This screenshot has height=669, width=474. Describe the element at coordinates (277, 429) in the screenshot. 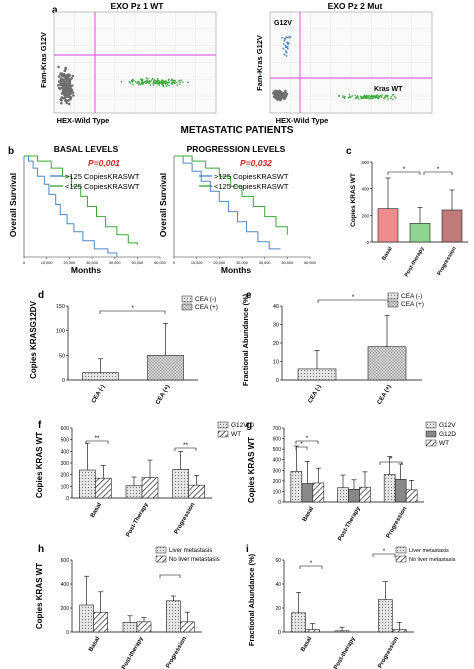

I see `y-tick-label: 700` at that location.